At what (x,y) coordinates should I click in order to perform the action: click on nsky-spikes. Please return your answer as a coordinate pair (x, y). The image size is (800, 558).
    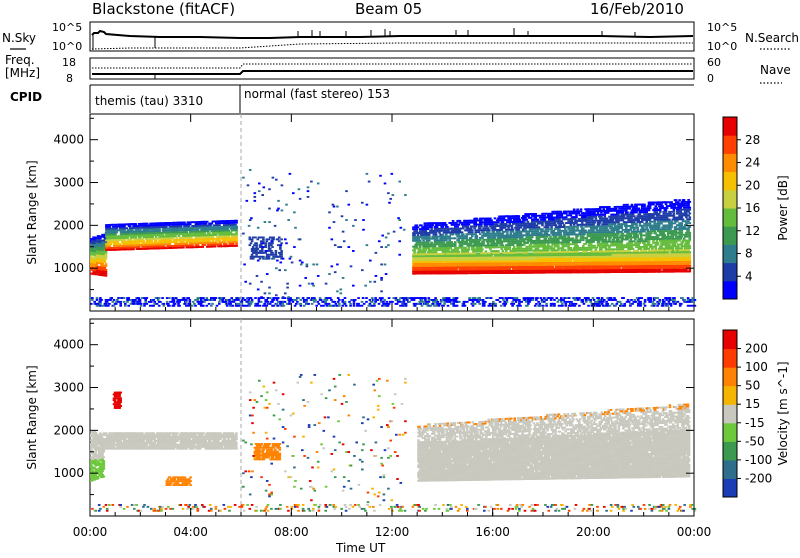
    Looking at the image, I should click on (364, 39).